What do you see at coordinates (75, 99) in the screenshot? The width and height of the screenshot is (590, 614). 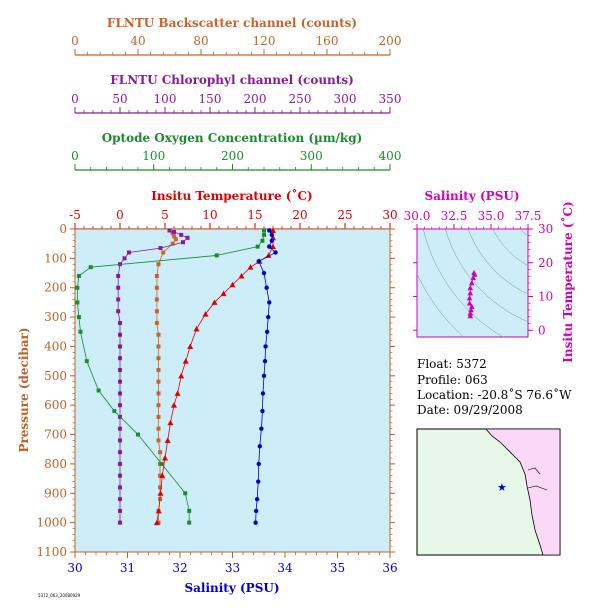 I see `chlorophyll-tick-label: 0` at bounding box center [75, 99].